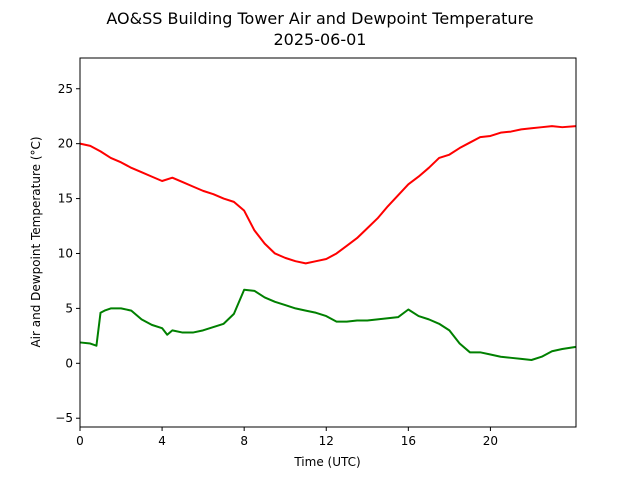 This screenshot has width=640, height=480. What do you see at coordinates (244, 441) in the screenshot?
I see `x-tick-label: 8` at bounding box center [244, 441].